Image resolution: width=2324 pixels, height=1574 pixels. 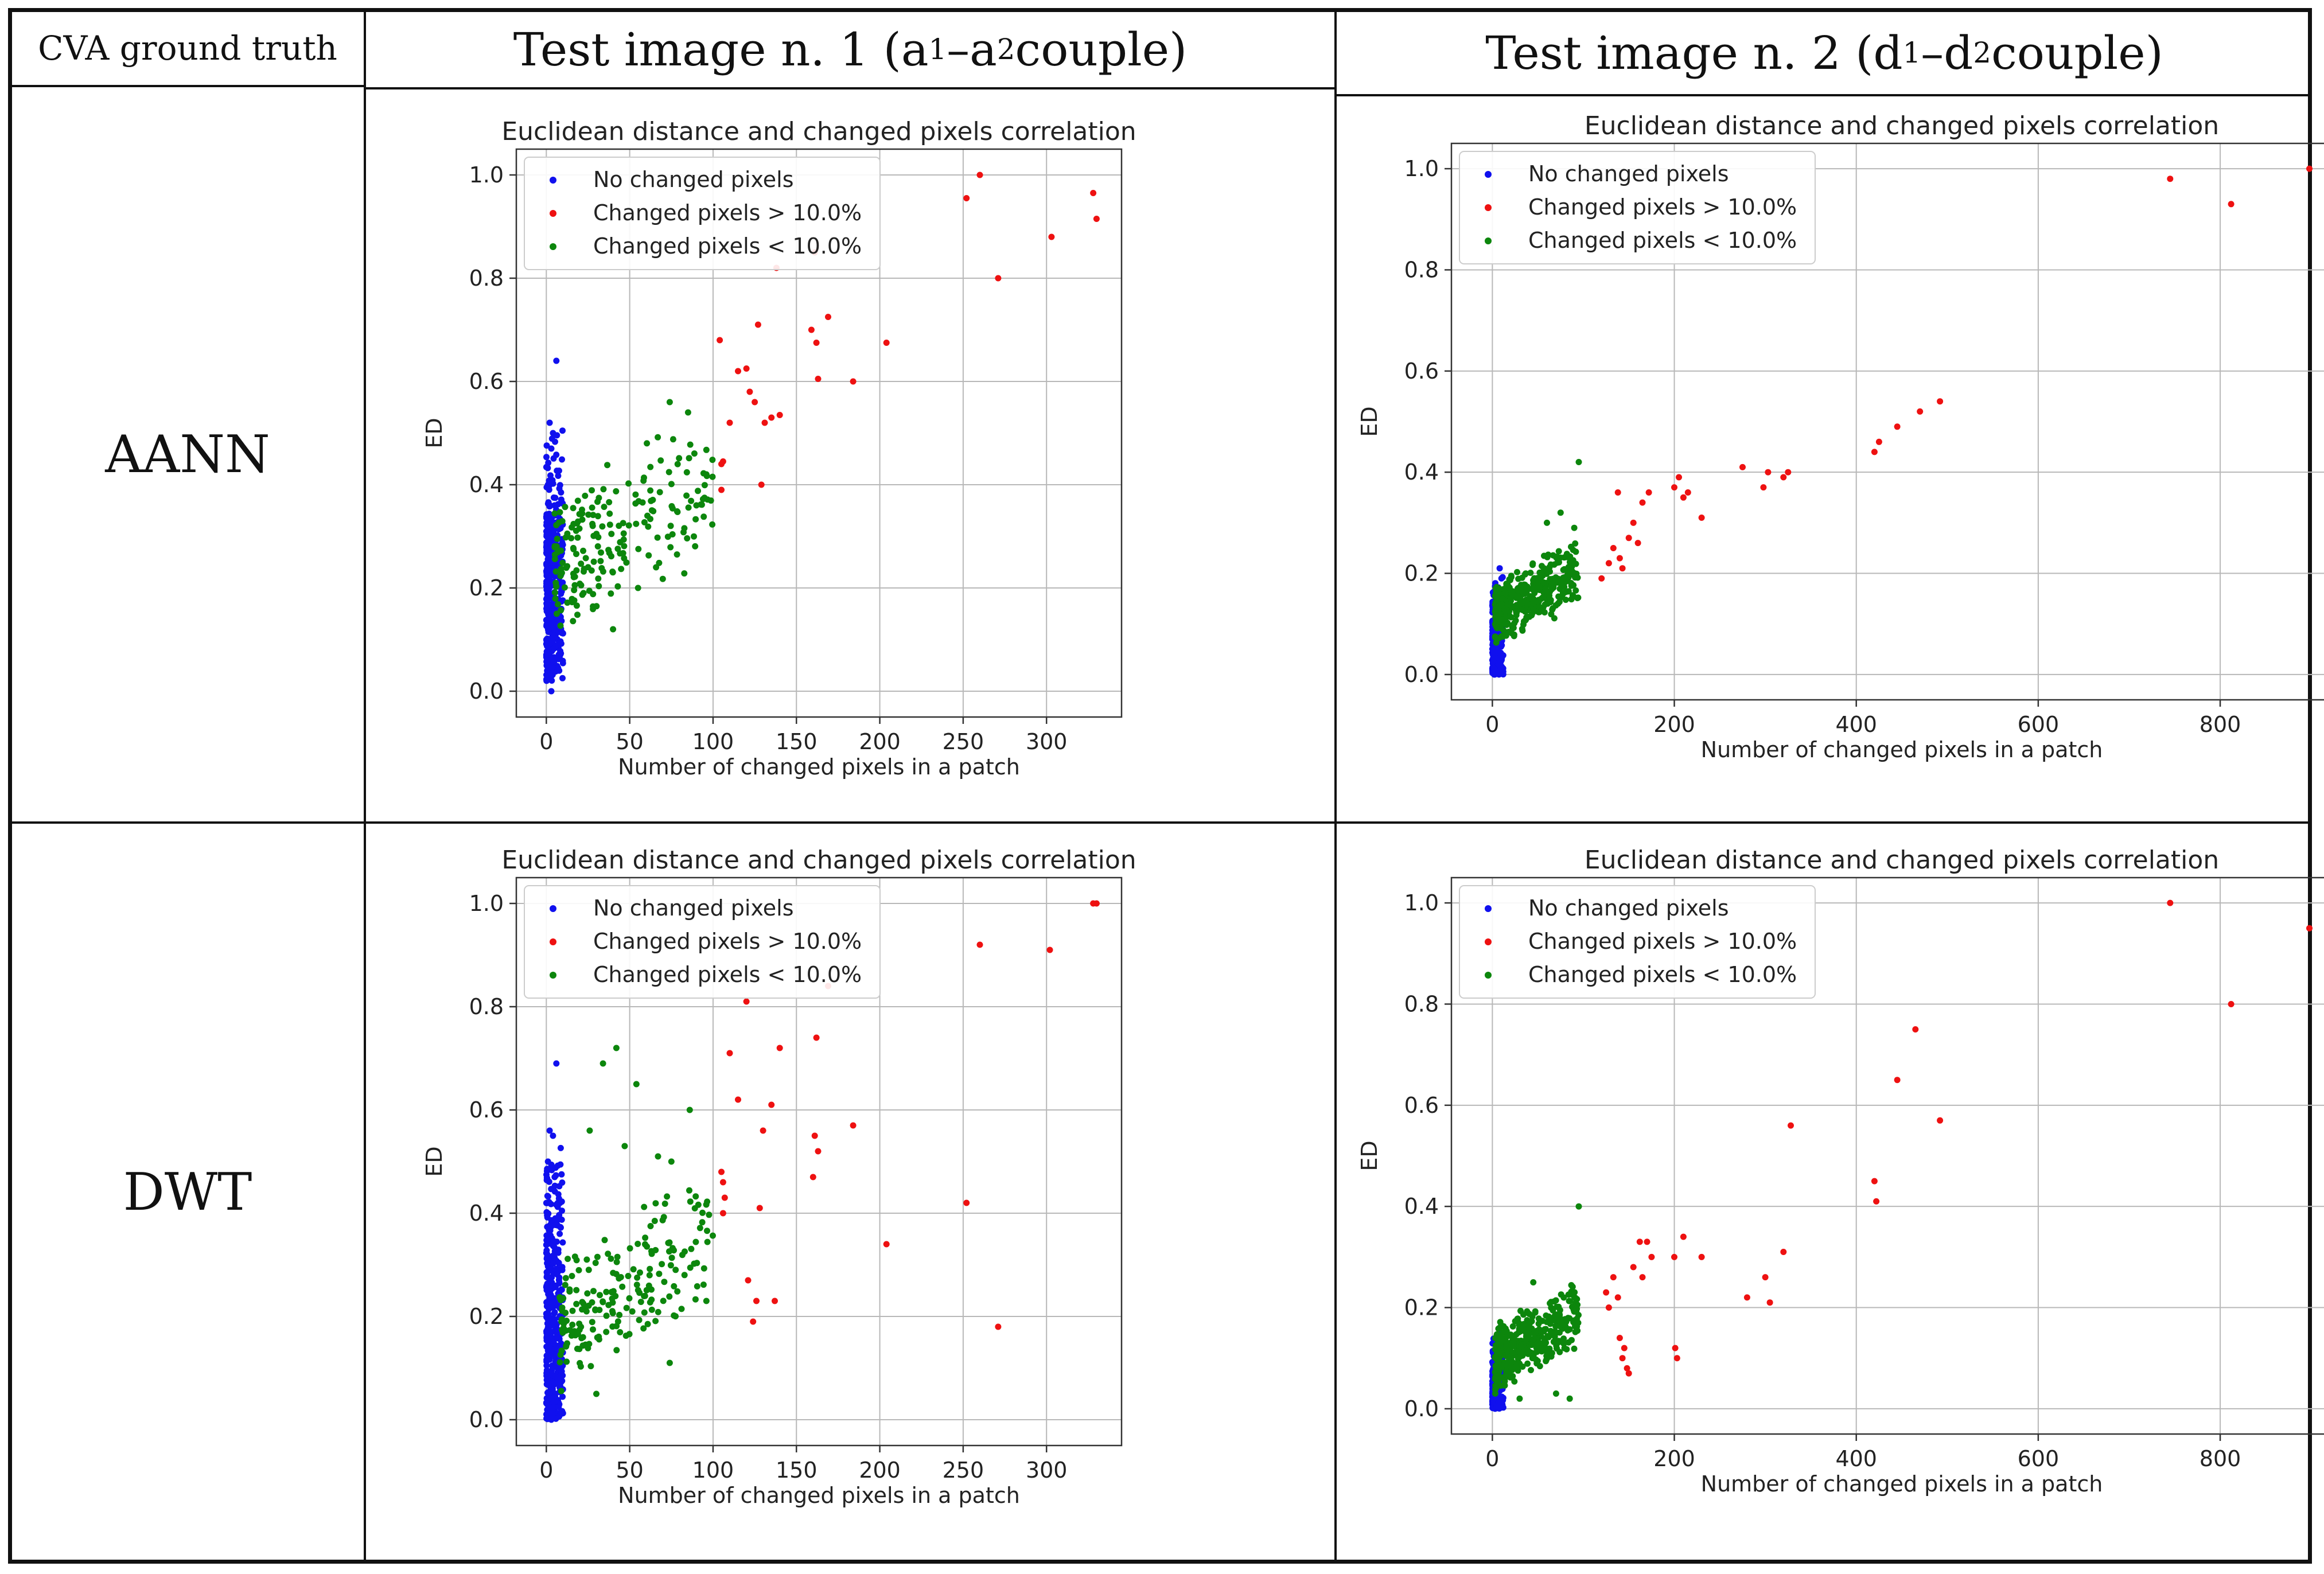 I want to click on column-header-test1: Test image n. 1 (a 1– a 2 couple), so click(x=850, y=49).